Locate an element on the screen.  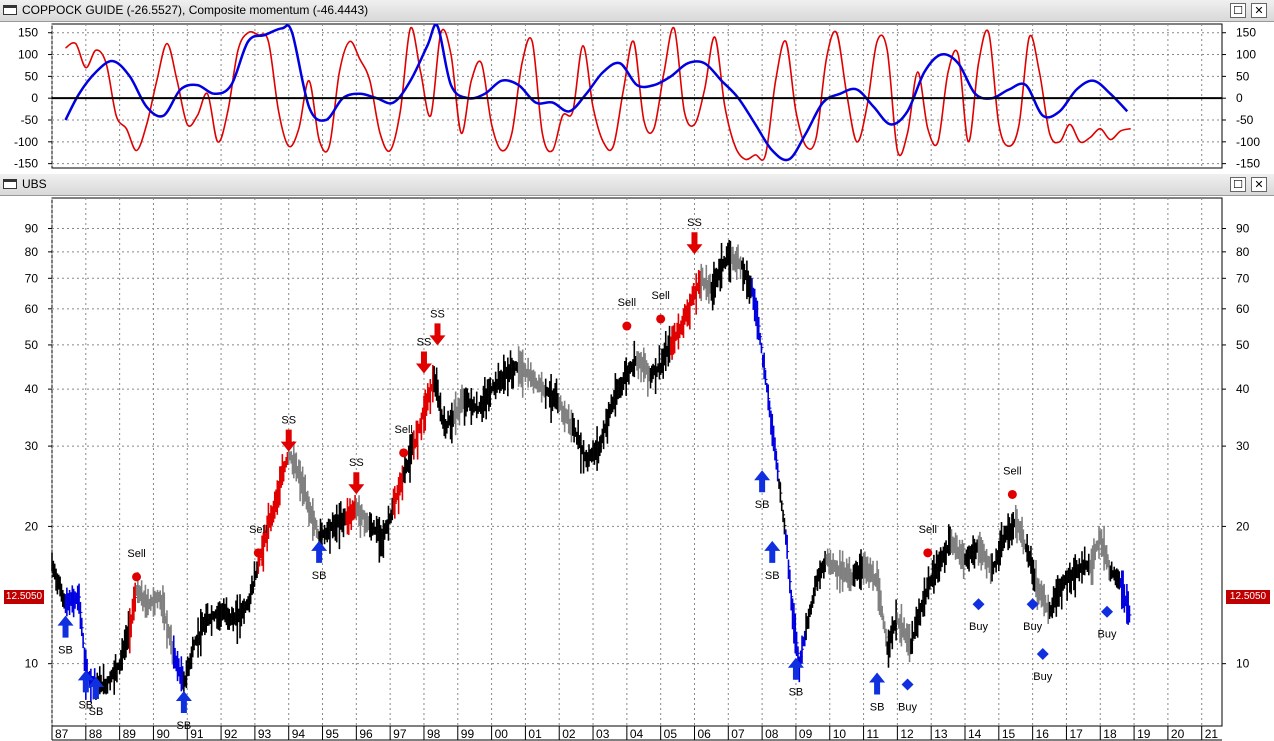
x-tick-label: 12 is located at coordinates (907, 734).